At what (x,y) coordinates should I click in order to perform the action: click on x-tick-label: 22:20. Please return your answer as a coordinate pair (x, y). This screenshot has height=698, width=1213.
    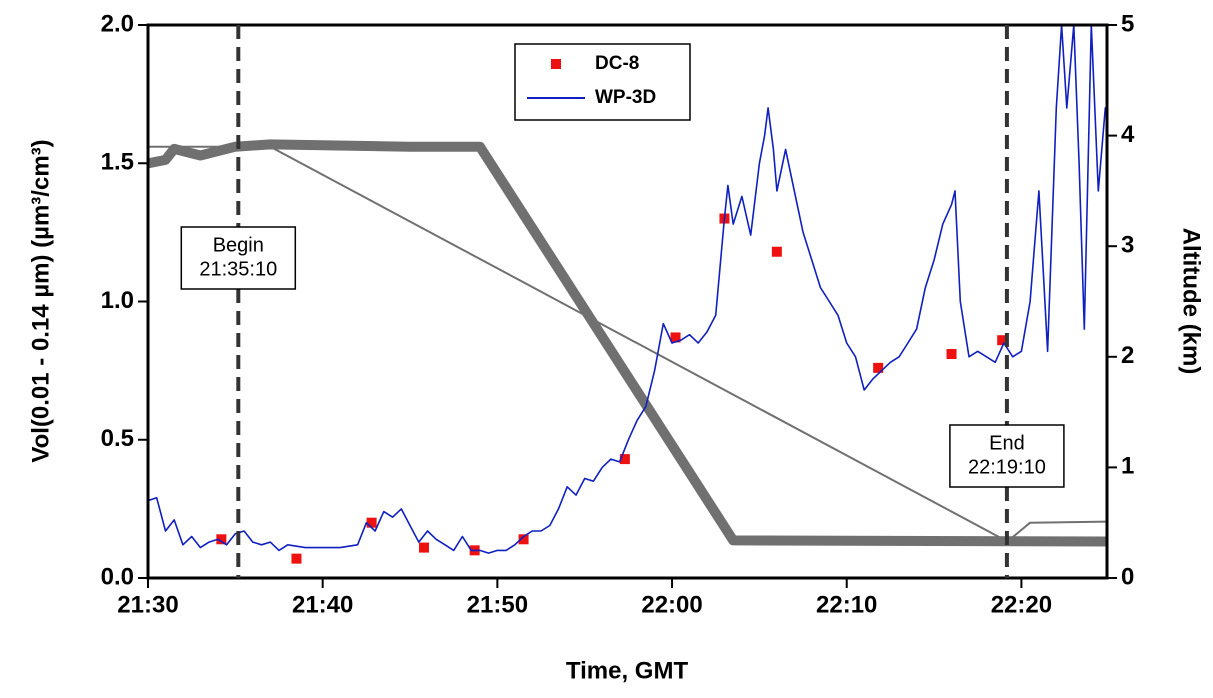
    Looking at the image, I should click on (1021, 604).